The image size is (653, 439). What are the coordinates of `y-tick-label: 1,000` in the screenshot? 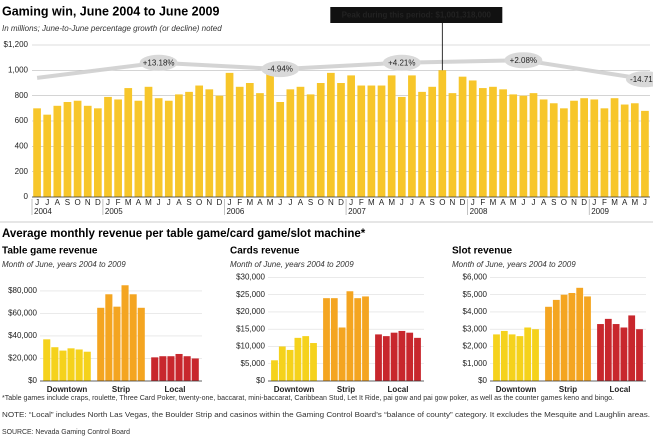 It's located at (18, 69).